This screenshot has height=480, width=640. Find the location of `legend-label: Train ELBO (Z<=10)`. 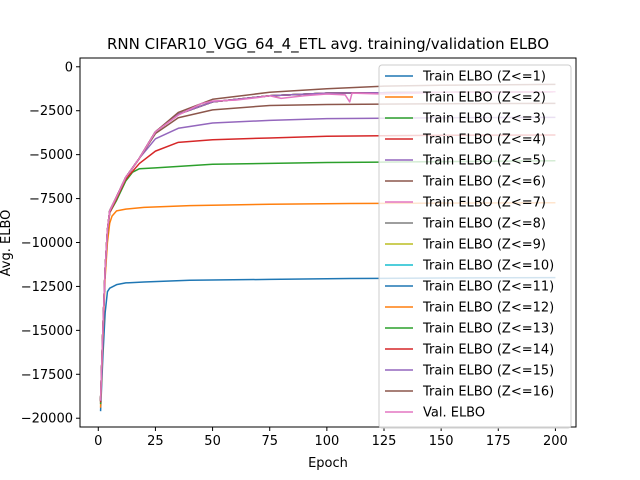

legend-label: Train ELBO (Z<=10) is located at coordinates (488, 266).